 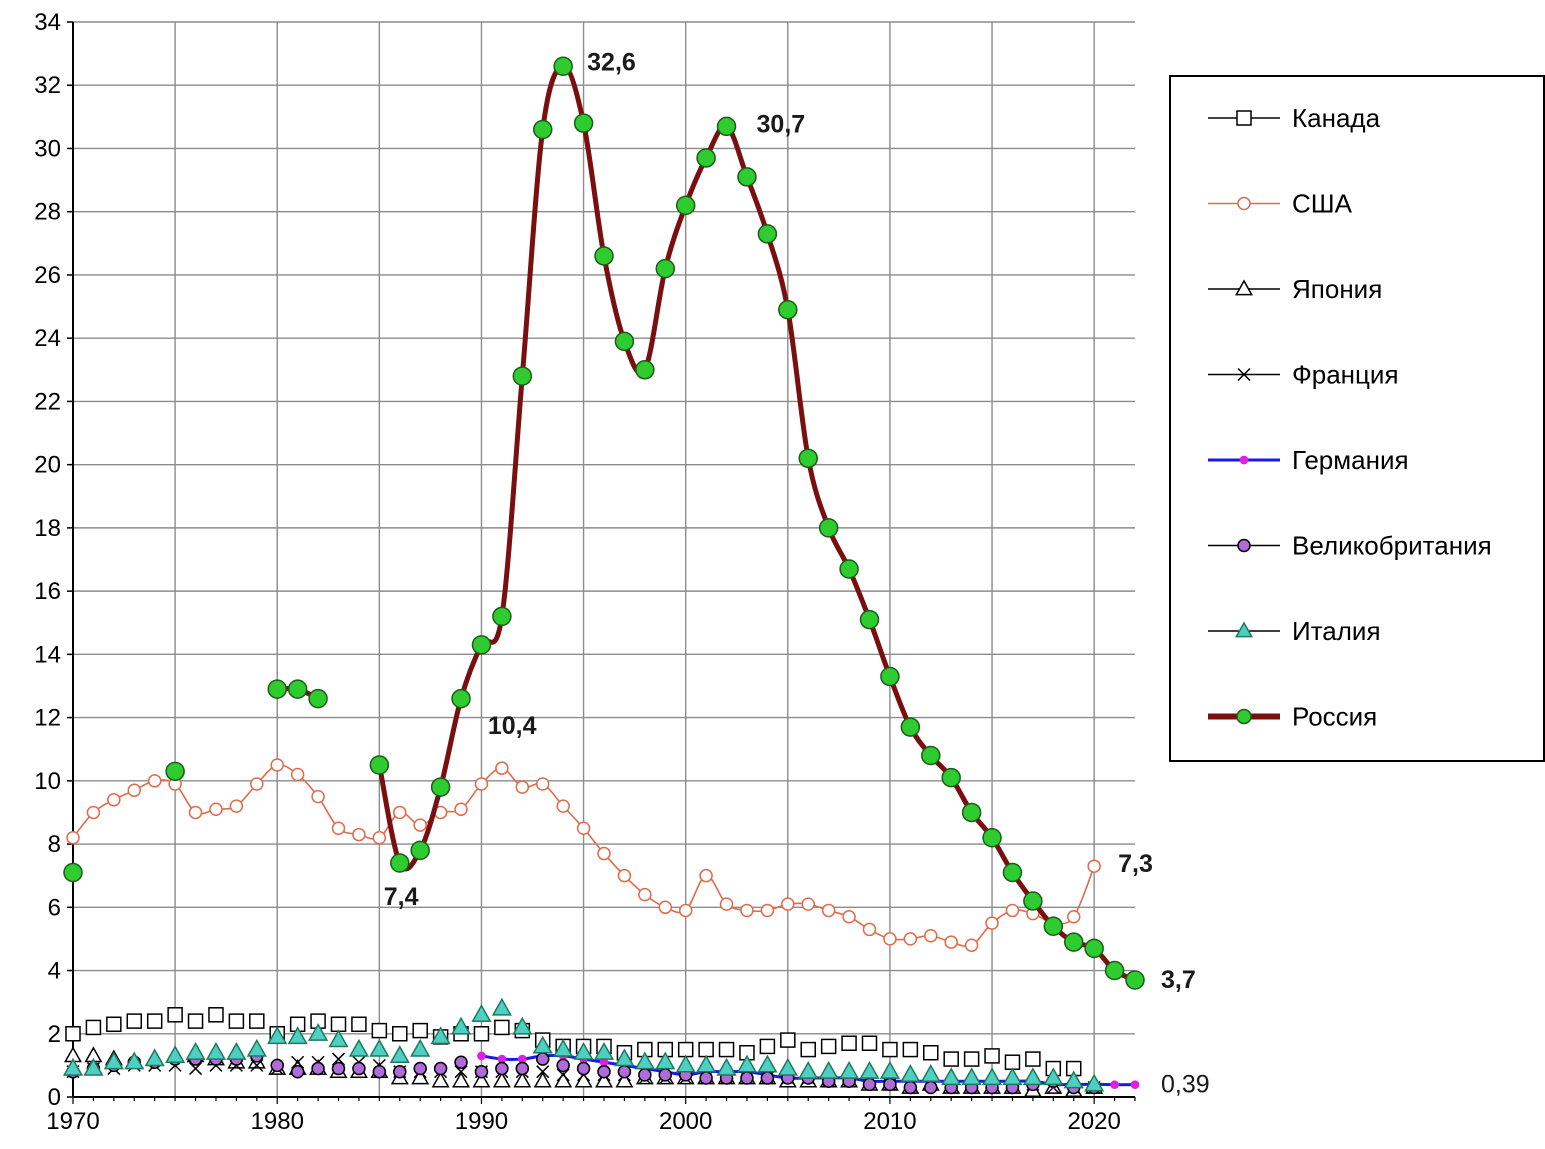 I want to click on y-tick-label: 16, so click(x=47, y=591).